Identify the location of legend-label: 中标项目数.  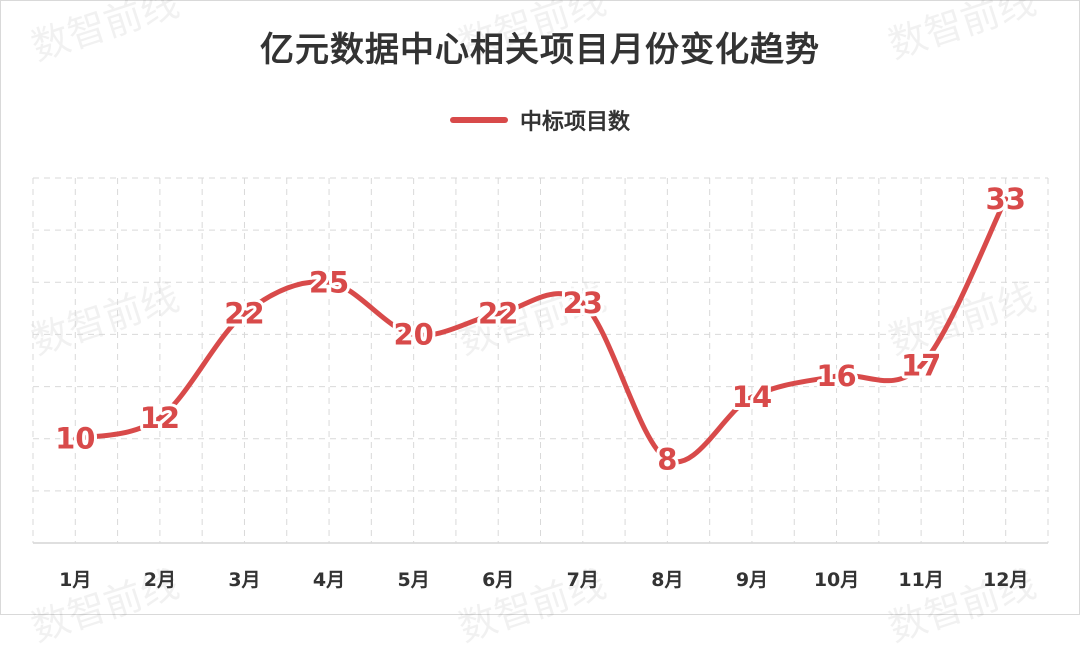
(574, 122).